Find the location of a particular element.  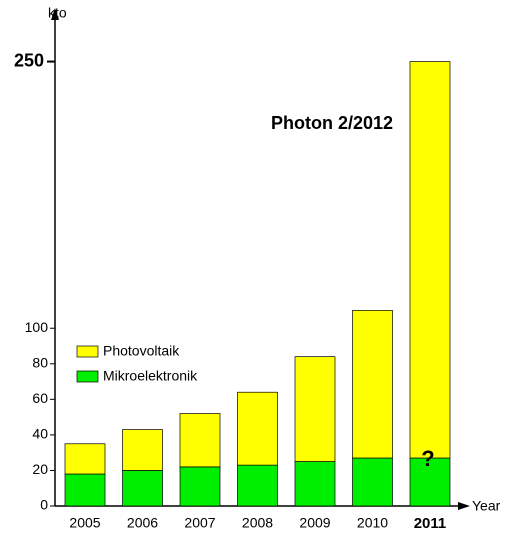

legend-label: Mikroelektronik is located at coordinates (150, 376).